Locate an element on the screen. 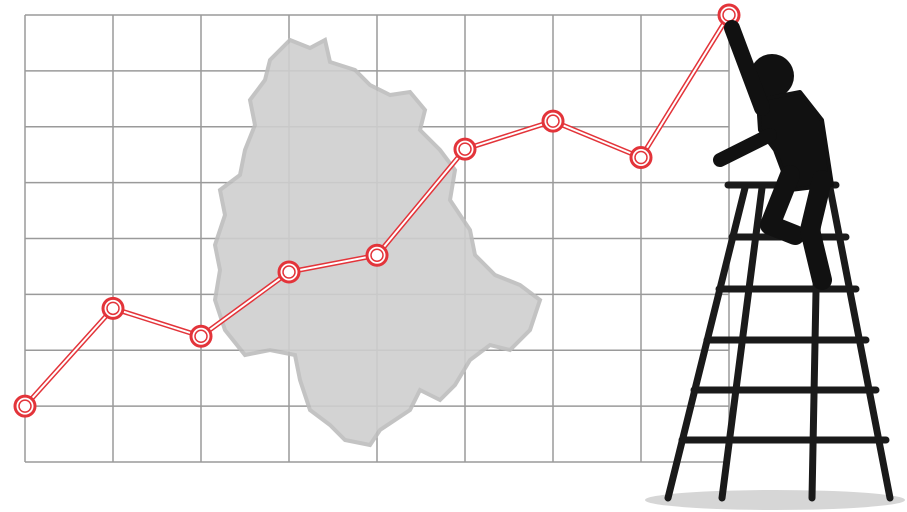 This screenshot has width=907, height=512. person is located at coordinates (773, 155).